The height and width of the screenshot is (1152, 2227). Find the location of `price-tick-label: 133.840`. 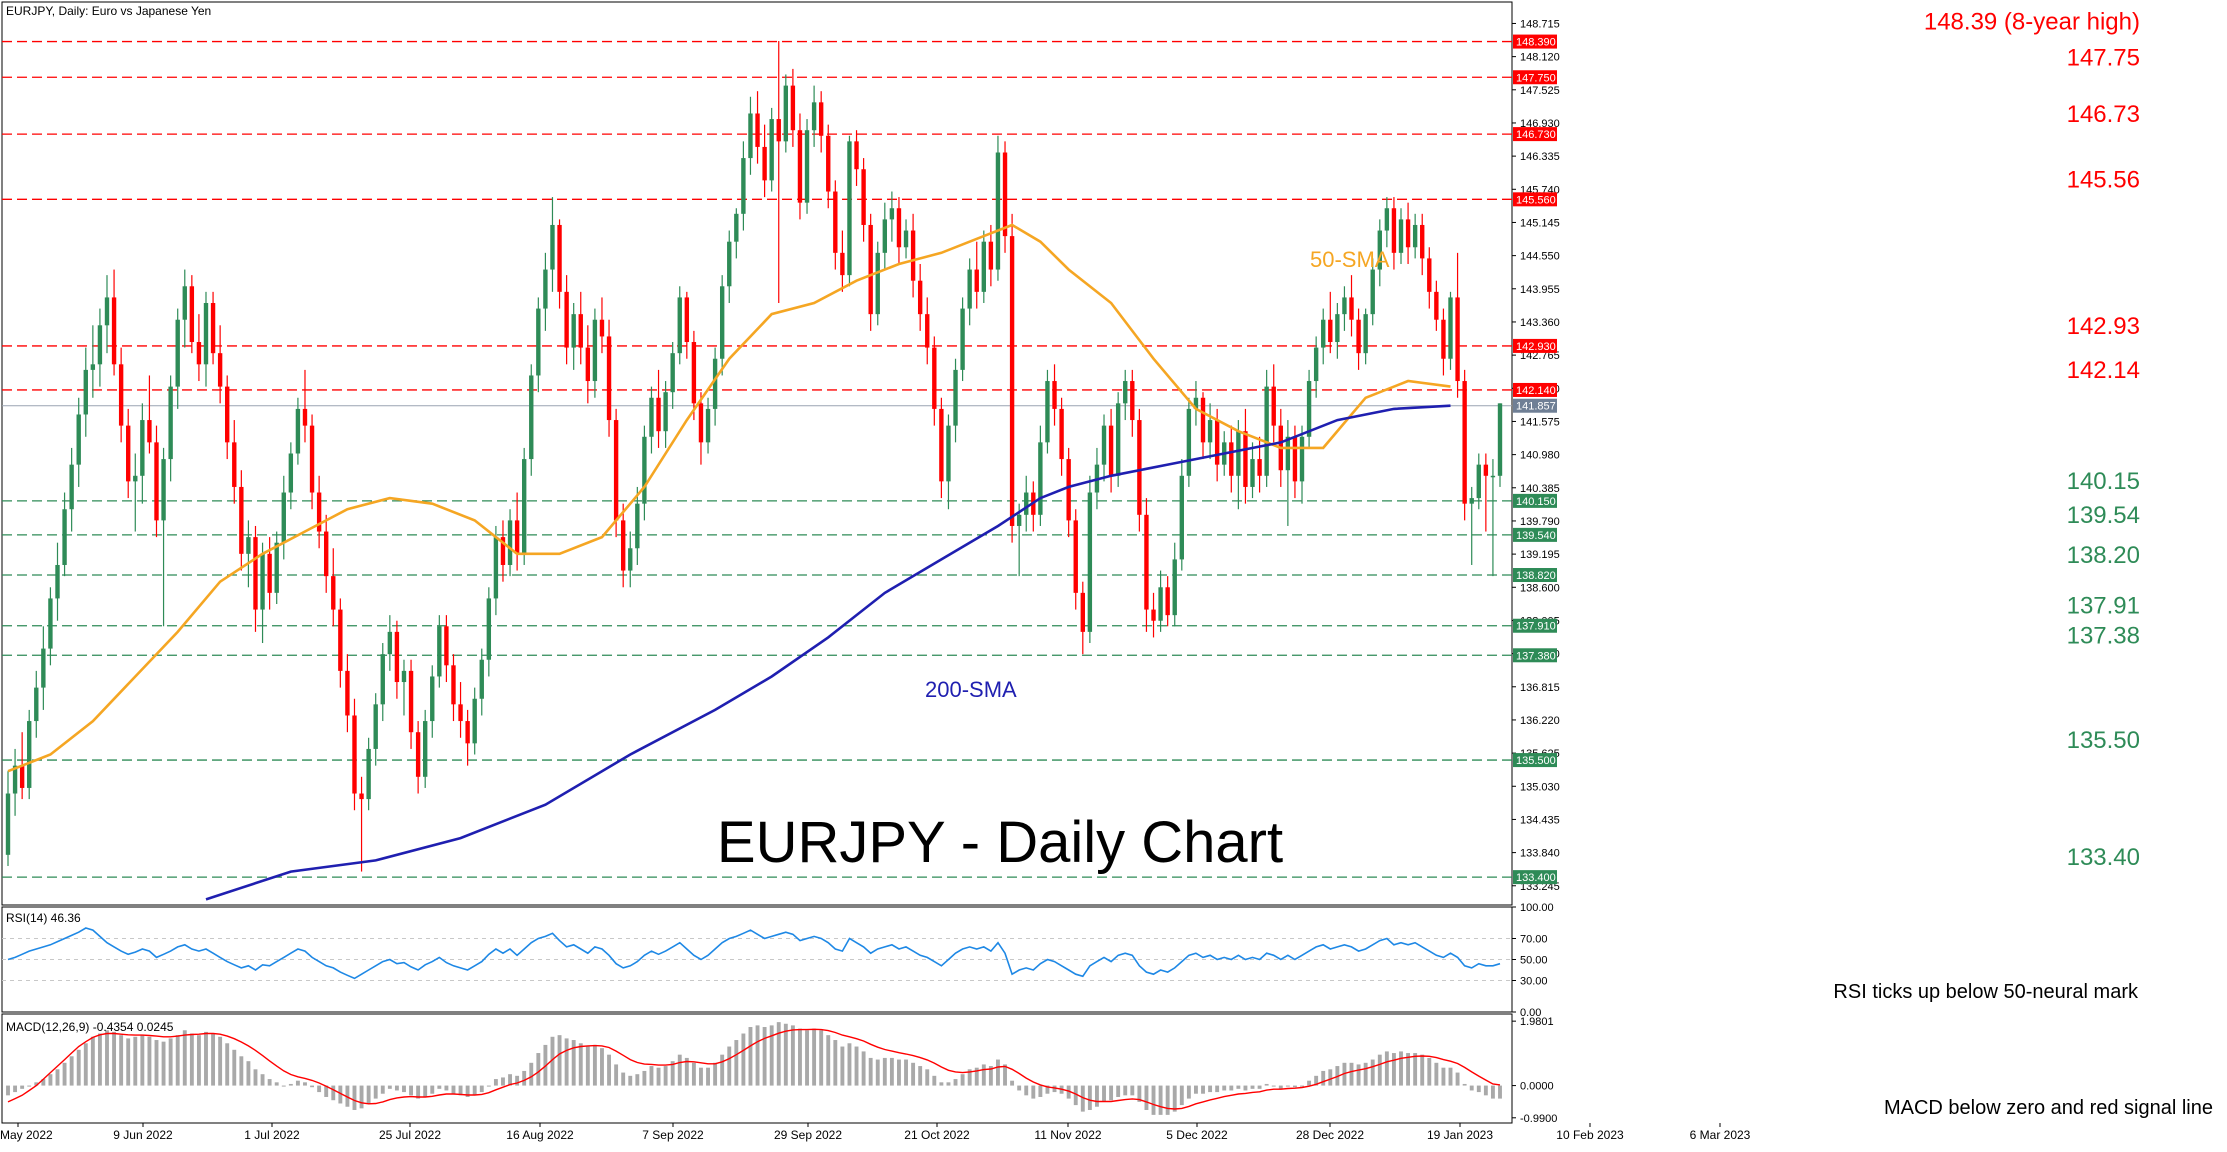

price-tick-label: 133.840 is located at coordinates (1540, 854).